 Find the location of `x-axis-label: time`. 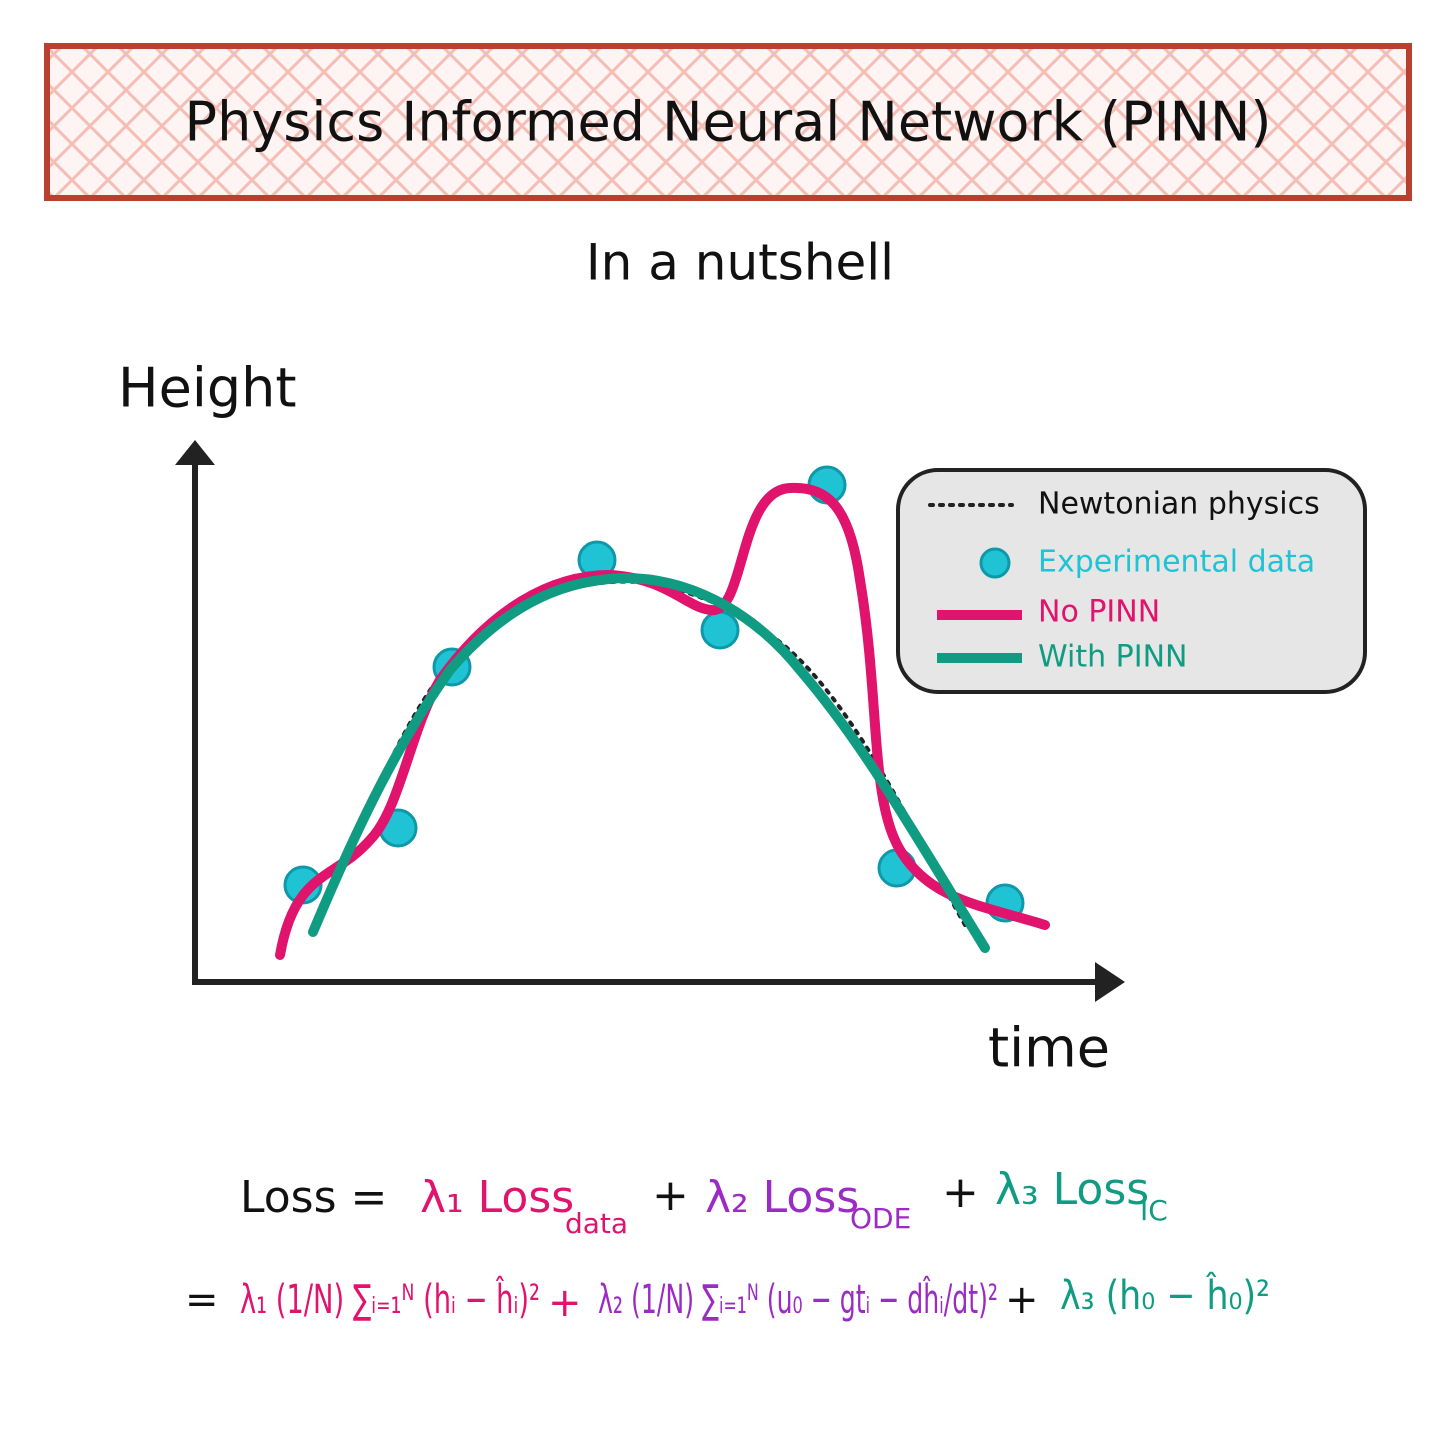

x-axis-label: time is located at coordinates (1049, 1048).